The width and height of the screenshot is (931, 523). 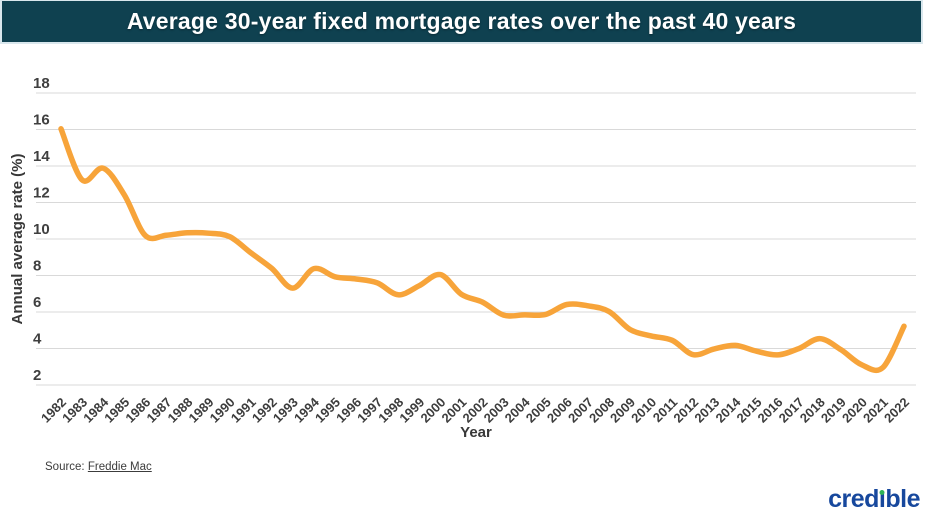 What do you see at coordinates (902, 499) in the screenshot?
I see `logo-text-right: ble` at bounding box center [902, 499].